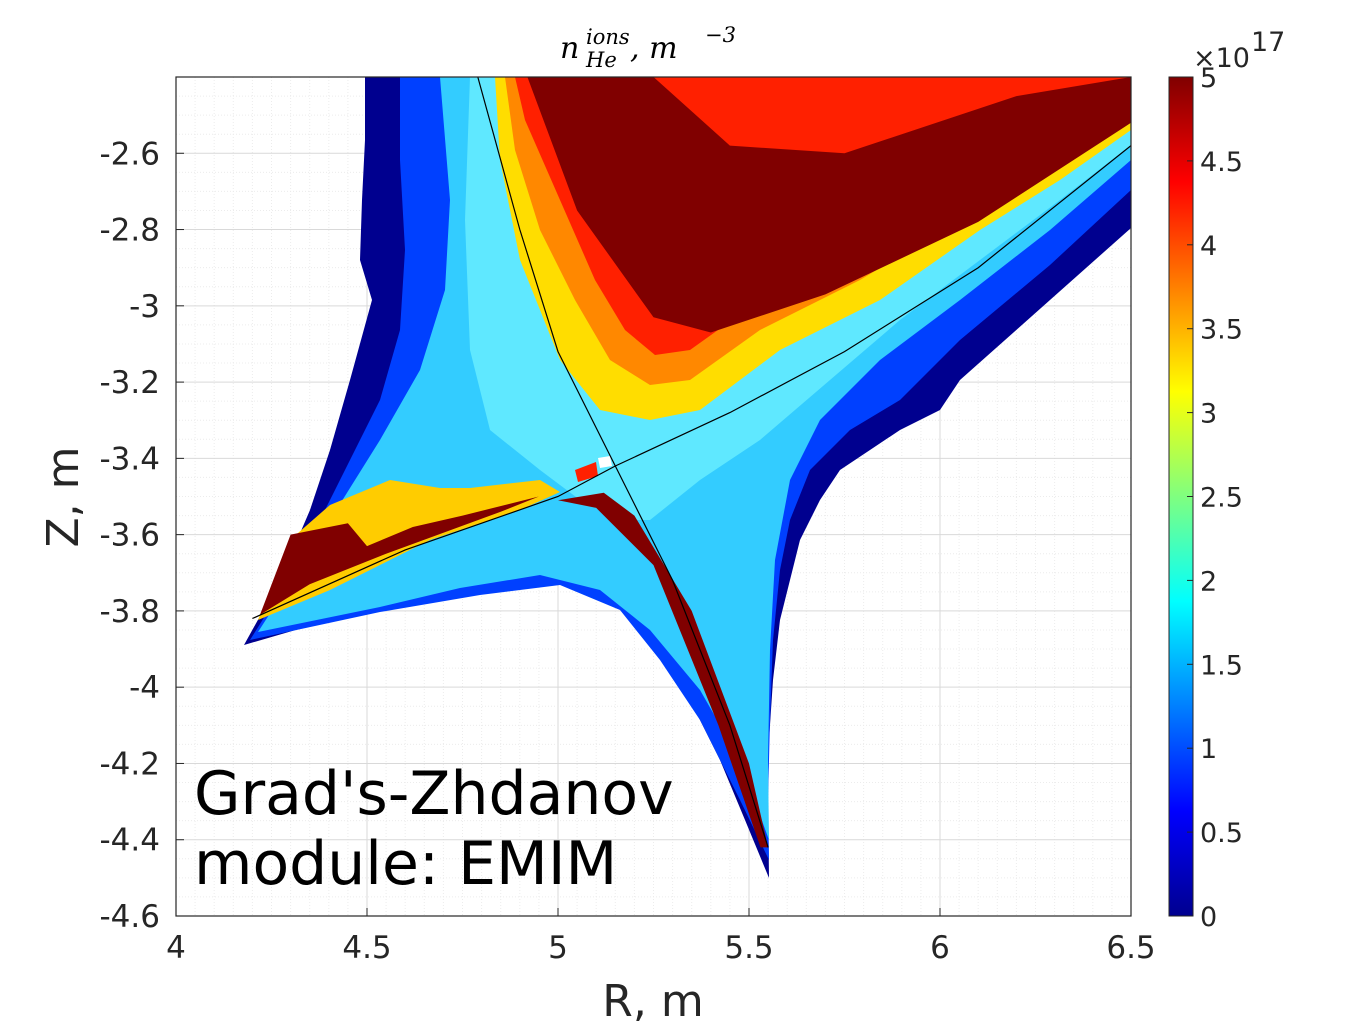  I want to click on colorbar-tick-label: 0, so click(1208, 917).